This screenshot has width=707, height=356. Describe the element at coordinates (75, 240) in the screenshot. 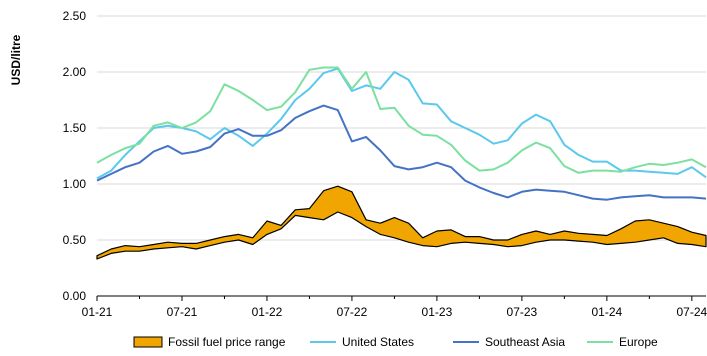

I see `y-tick-label-1: 0.50` at that location.